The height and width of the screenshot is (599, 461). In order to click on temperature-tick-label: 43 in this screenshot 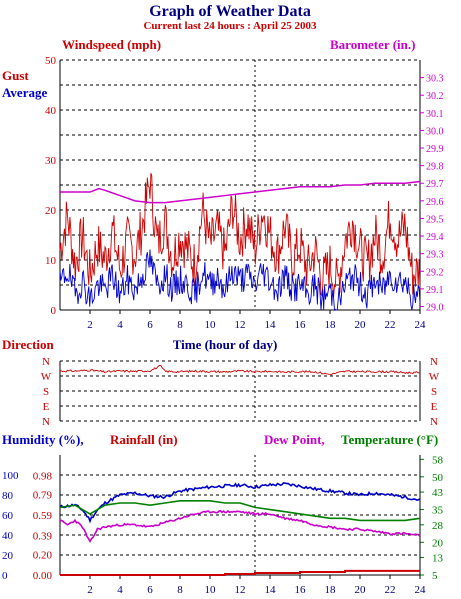, I will do `click(438, 493)`.